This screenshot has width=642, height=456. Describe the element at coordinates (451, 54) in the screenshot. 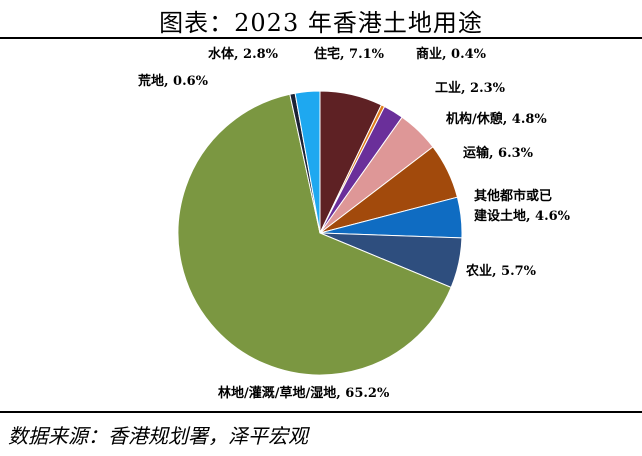

I see `slice-label: 商业, 0.4%` at that location.